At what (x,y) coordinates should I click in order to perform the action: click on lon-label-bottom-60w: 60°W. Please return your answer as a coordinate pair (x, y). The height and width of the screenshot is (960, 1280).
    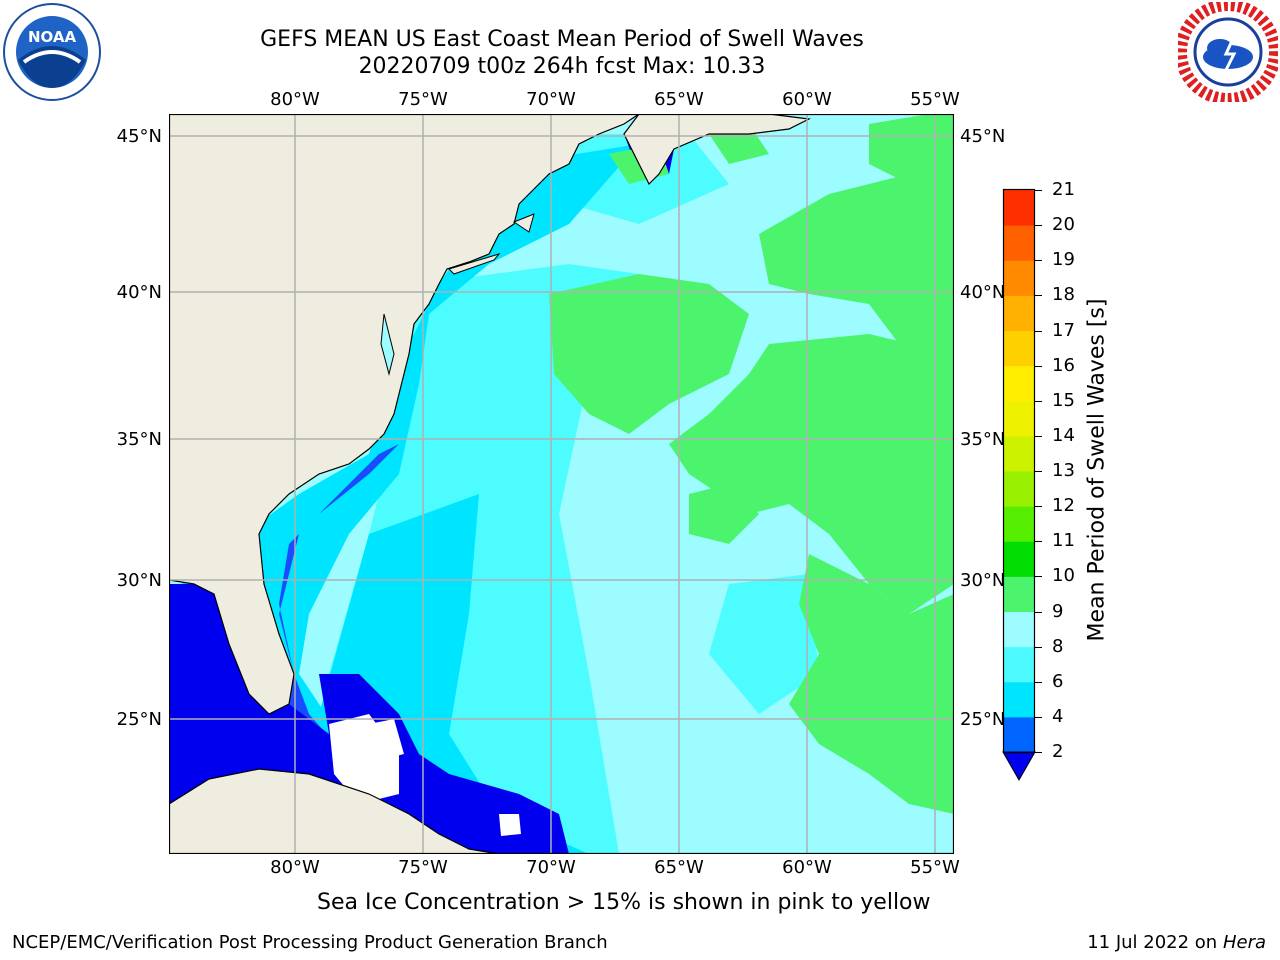
    Looking at the image, I should click on (807, 867).